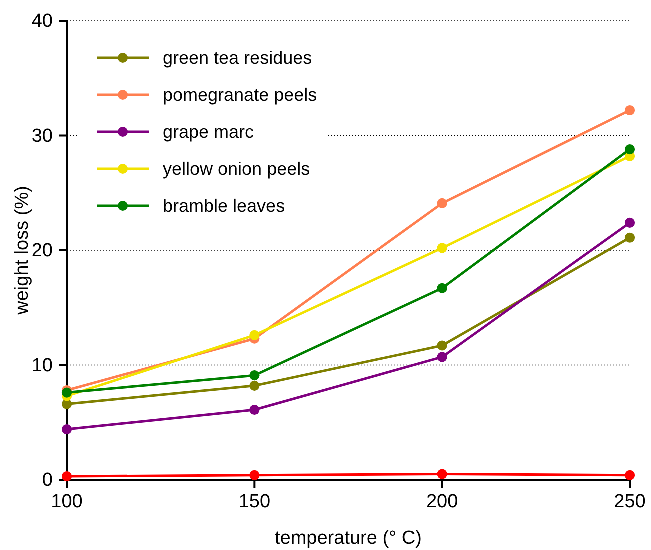  Describe the element at coordinates (42, 136) in the screenshot. I see `y-tick-label: 30` at that location.